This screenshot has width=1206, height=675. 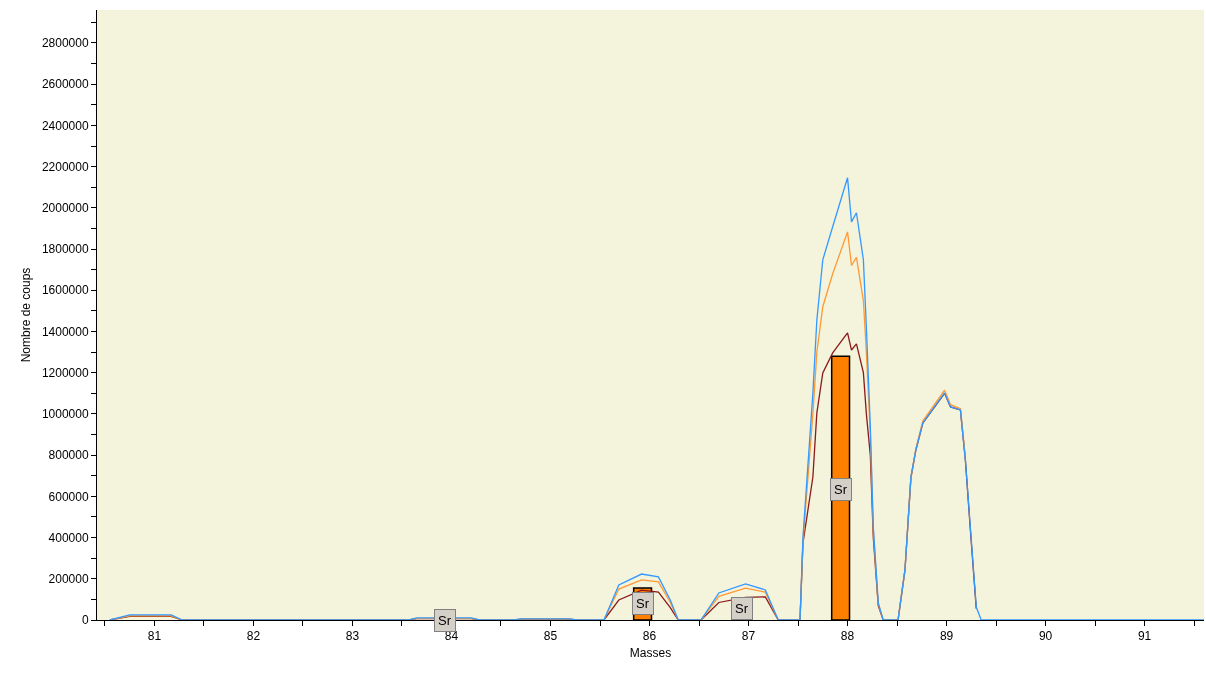 I want to click on y-tick-label: 1800000, so click(x=65, y=249).